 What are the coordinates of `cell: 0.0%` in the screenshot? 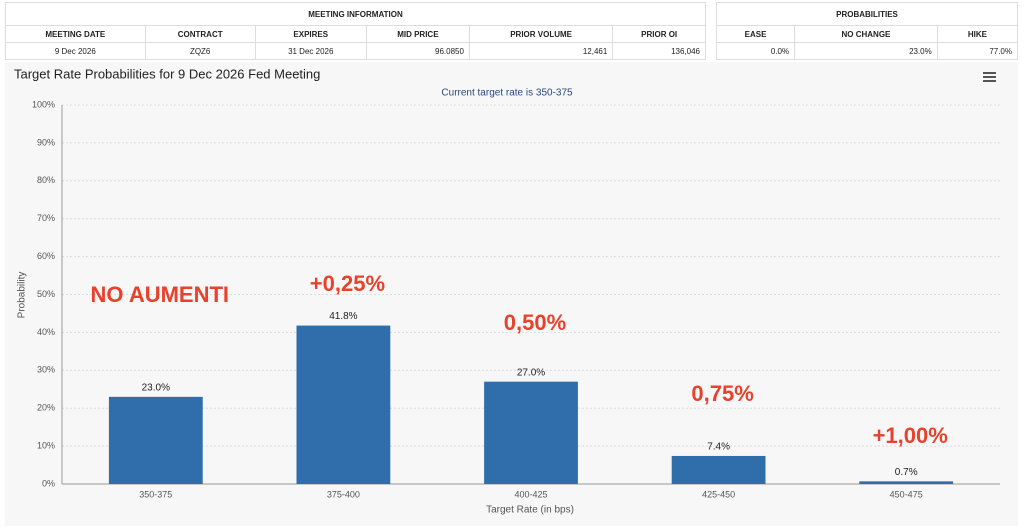 It's located at (755, 51).